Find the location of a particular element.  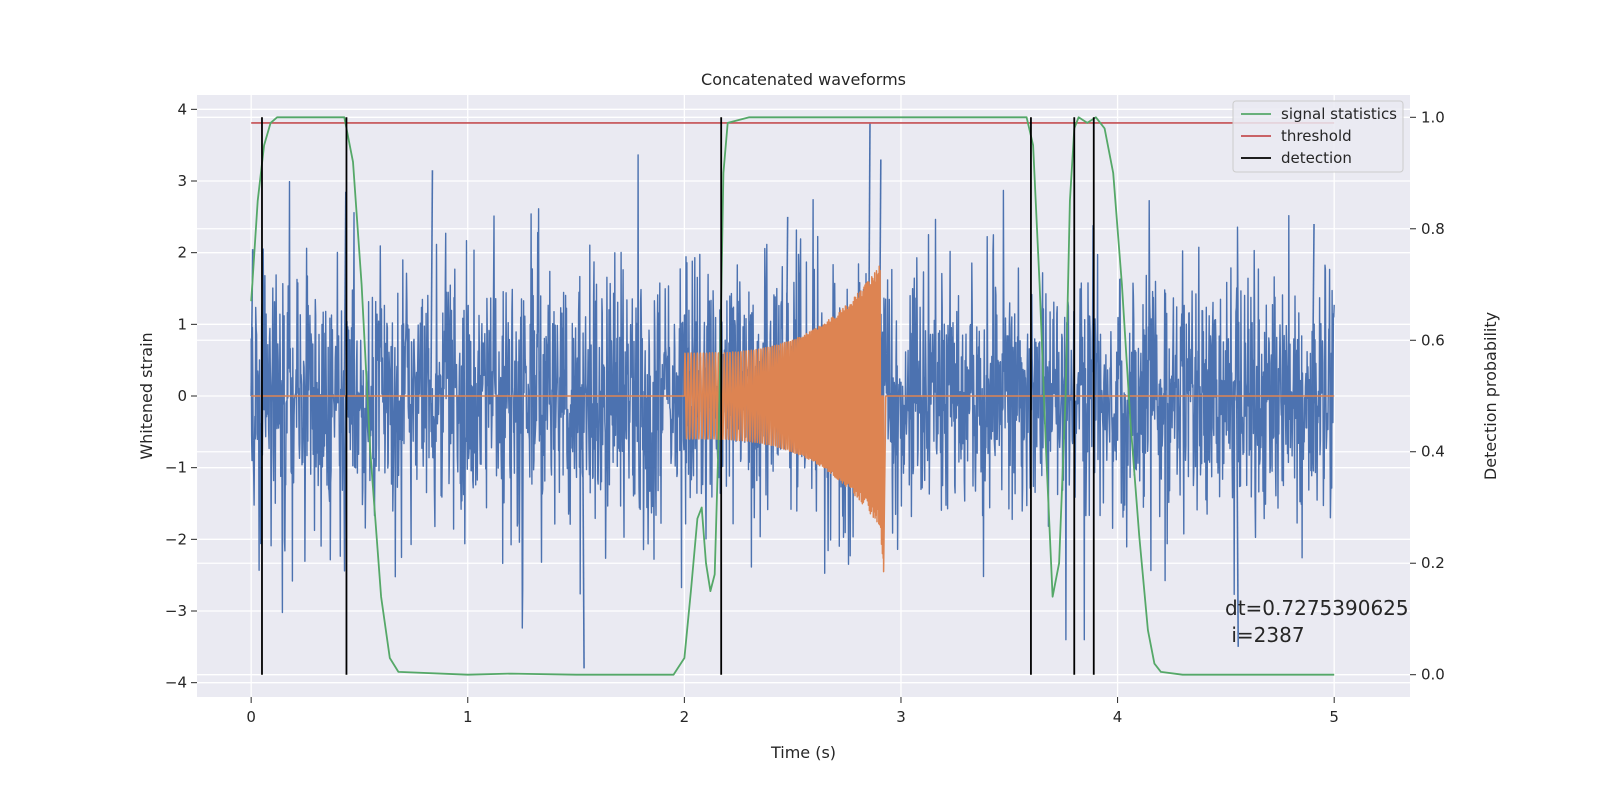

legend: signal statistics threshold detection is located at coordinates (1318, 136).